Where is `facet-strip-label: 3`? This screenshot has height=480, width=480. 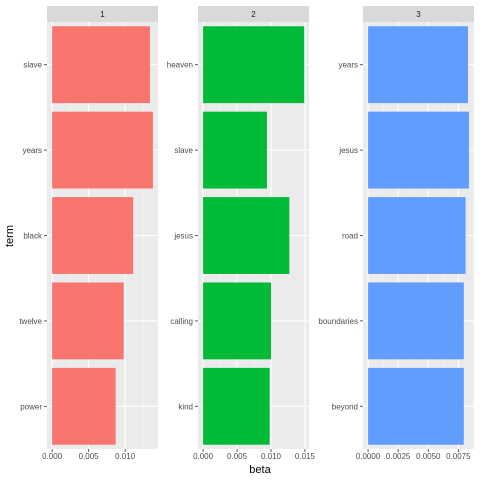 facet-strip-label: 3 is located at coordinates (418, 14).